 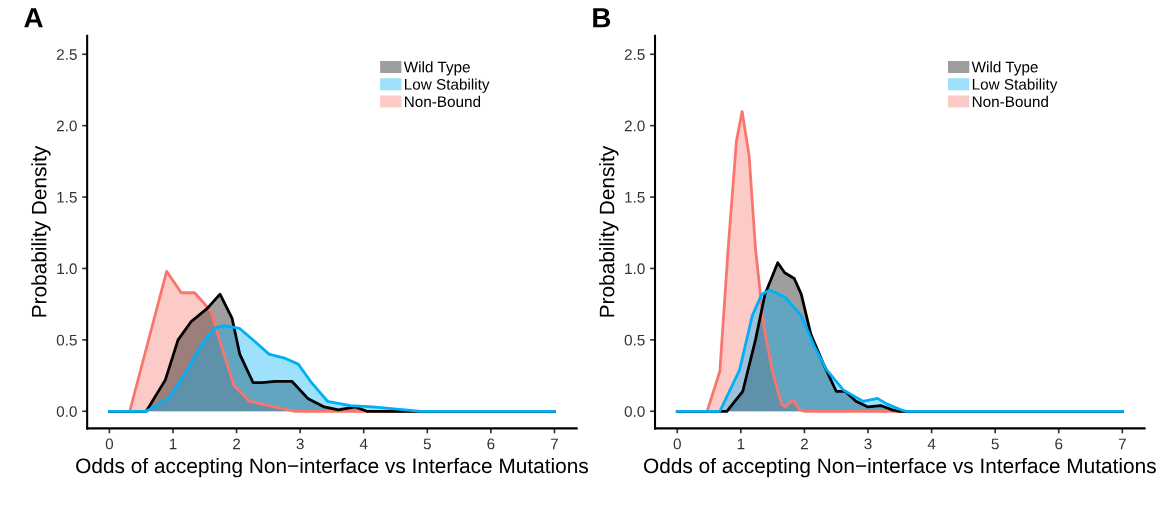 What do you see at coordinates (33, 18) in the screenshot?
I see `chart-title: A` at bounding box center [33, 18].